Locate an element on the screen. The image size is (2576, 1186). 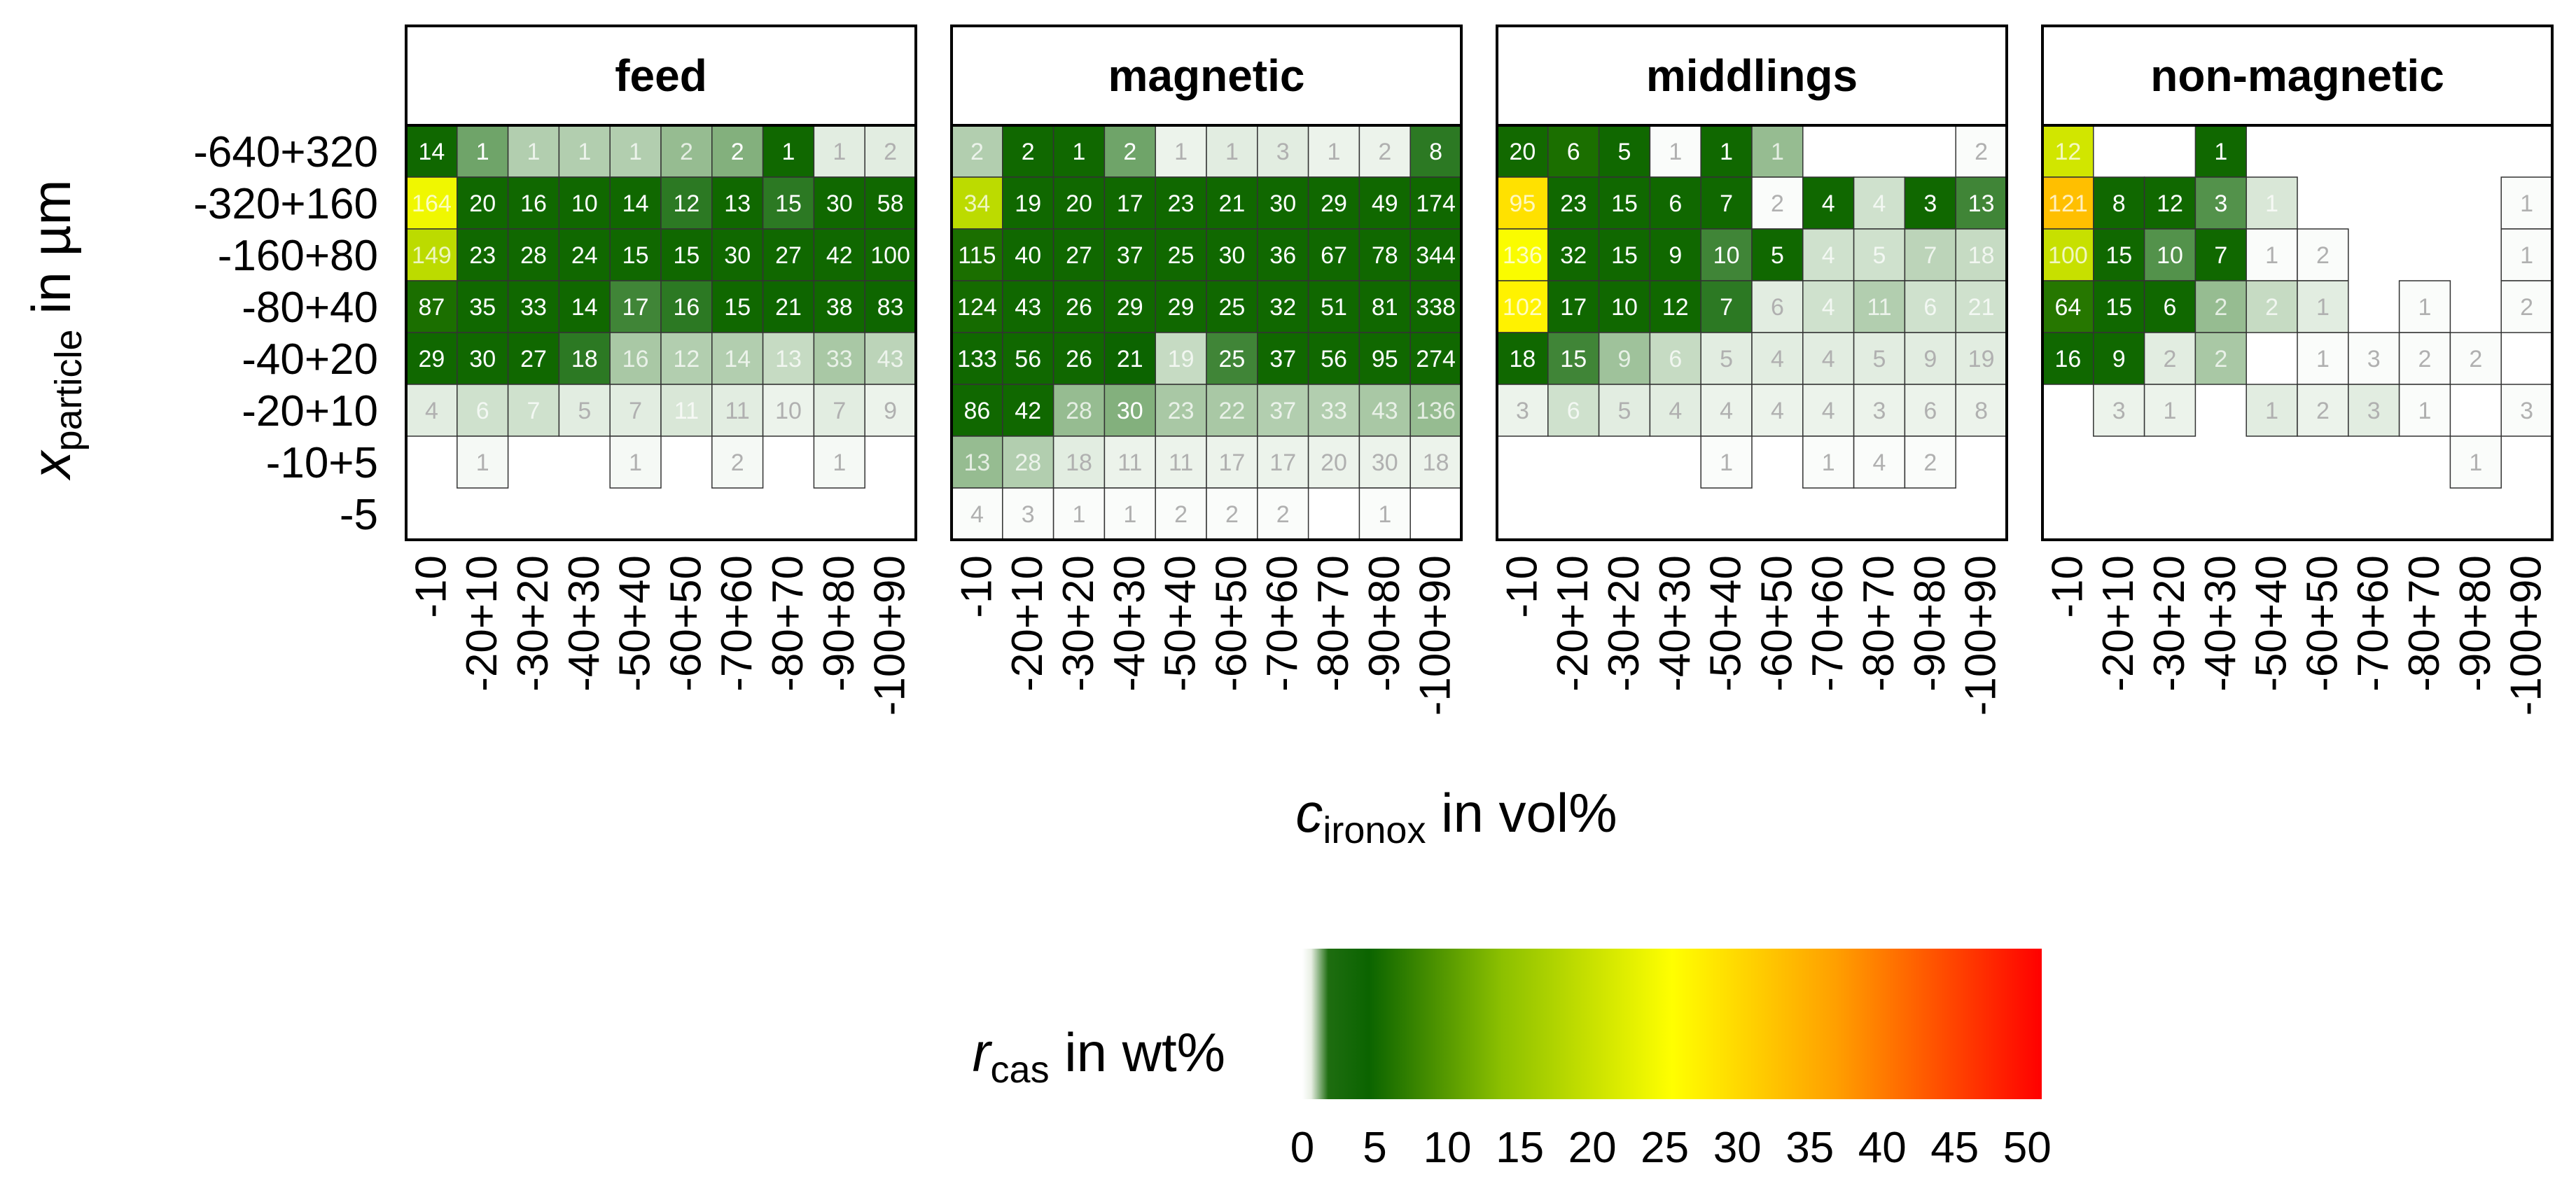
colorbar-tick-label: 20 is located at coordinates (1592, 1148).